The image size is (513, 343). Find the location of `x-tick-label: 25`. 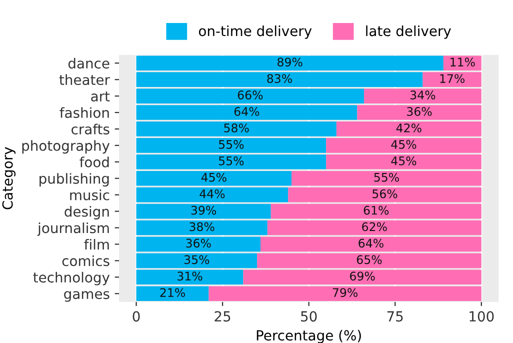

x-tick-label: 25 is located at coordinates (222, 316).